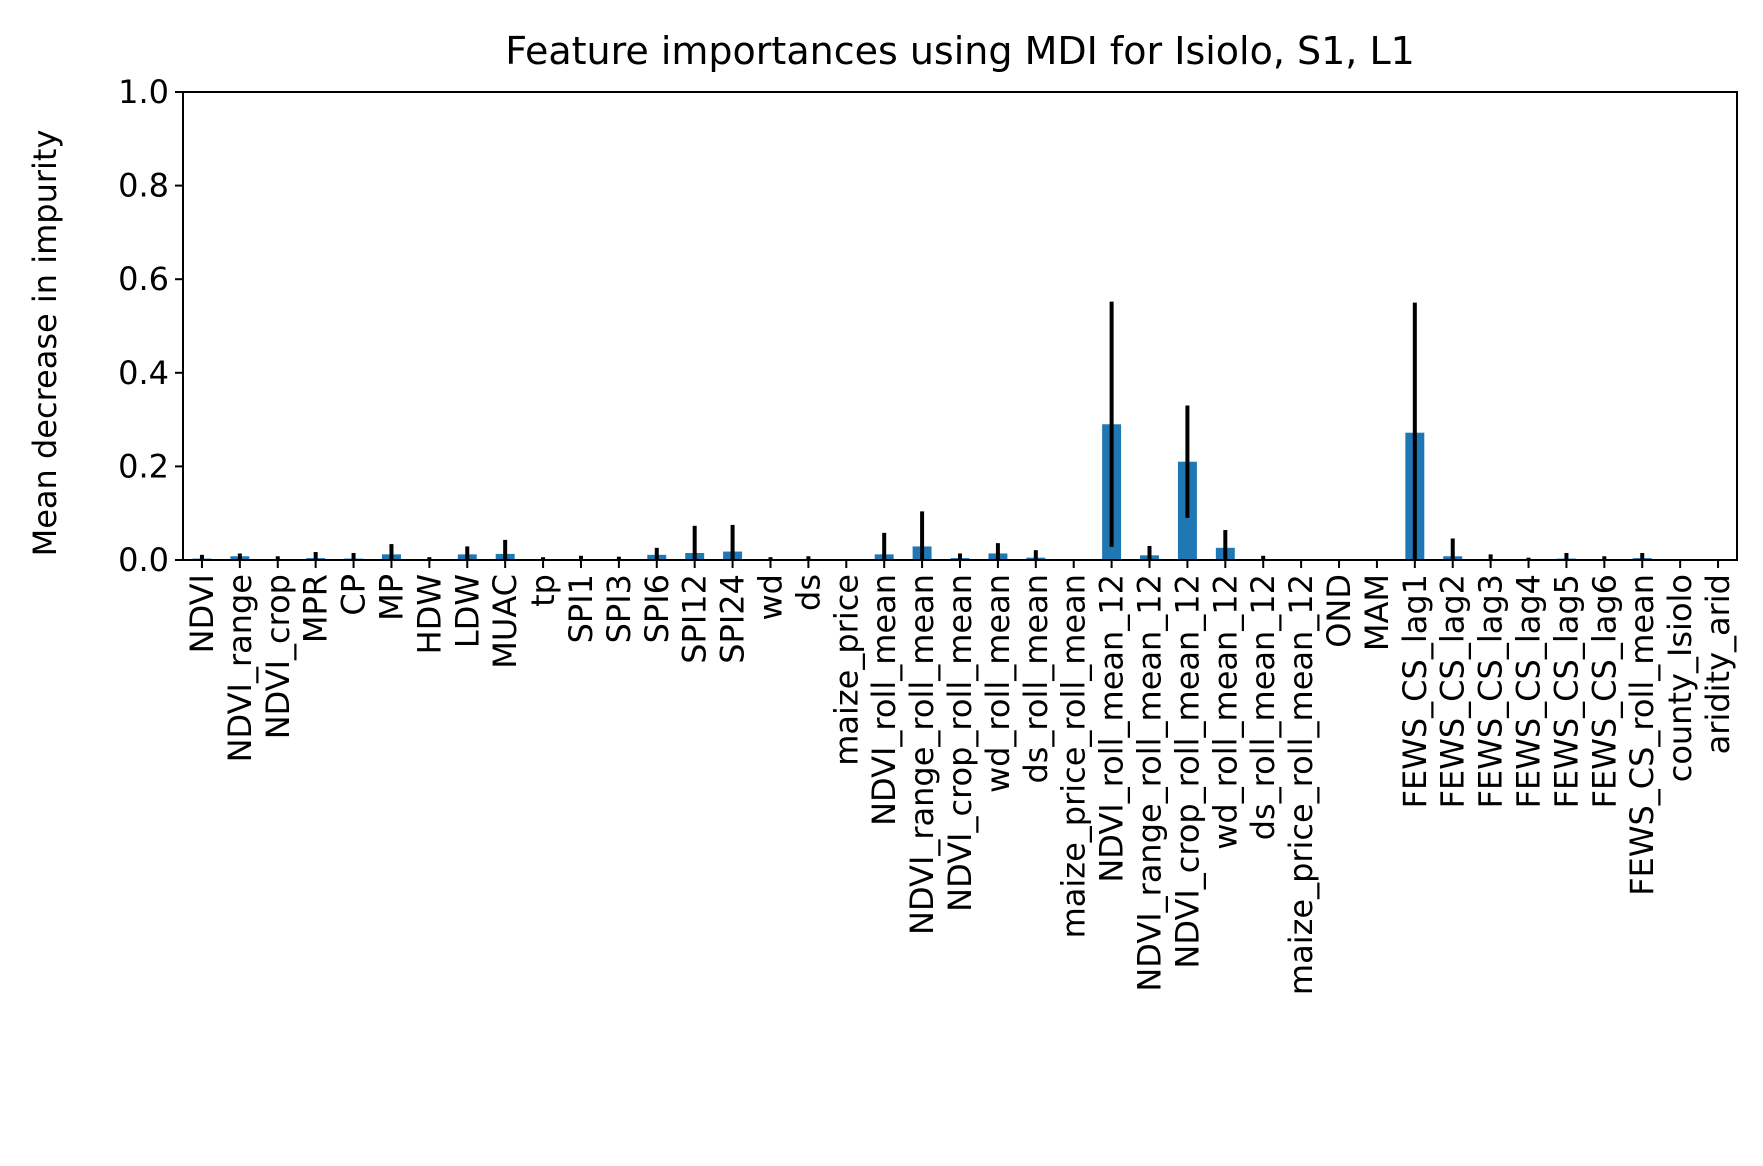  I want to click on x-tick-label: OND, so click(1339, 611).